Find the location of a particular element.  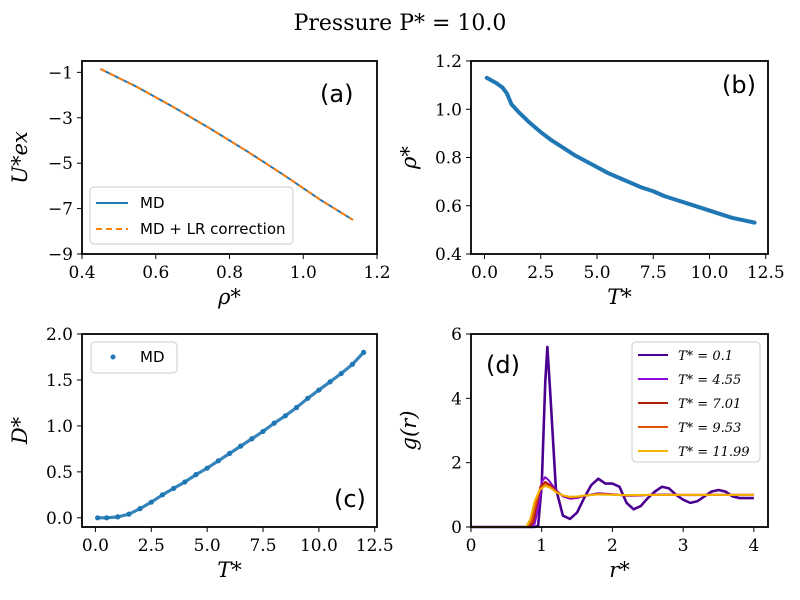

legend: MD MD + LR correction is located at coordinates (191, 215).